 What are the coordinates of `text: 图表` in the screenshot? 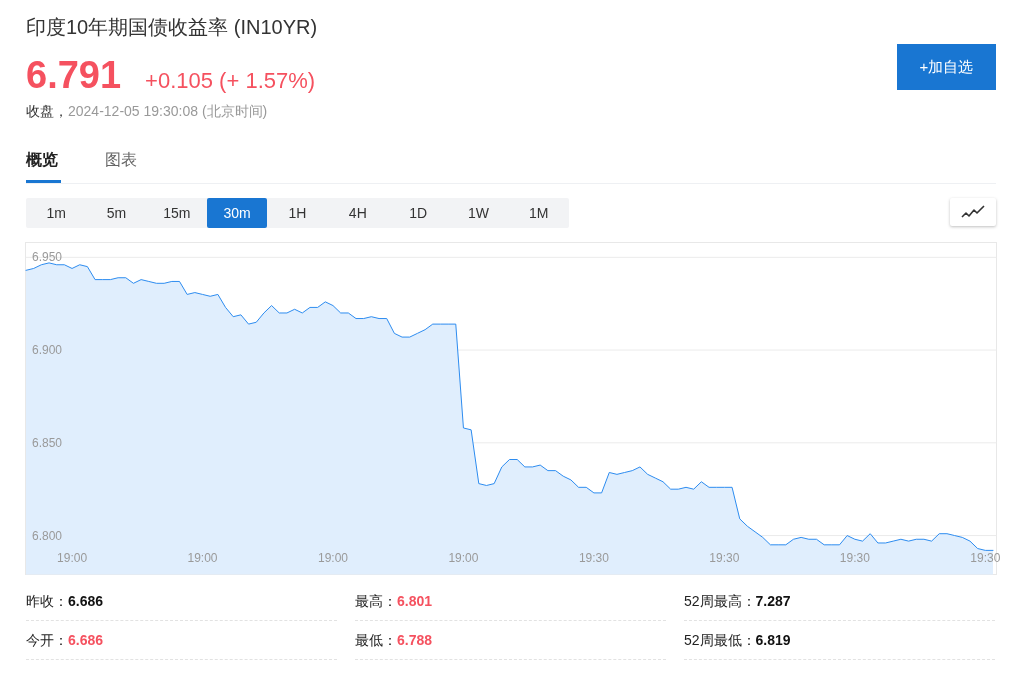 It's located at (121, 159).